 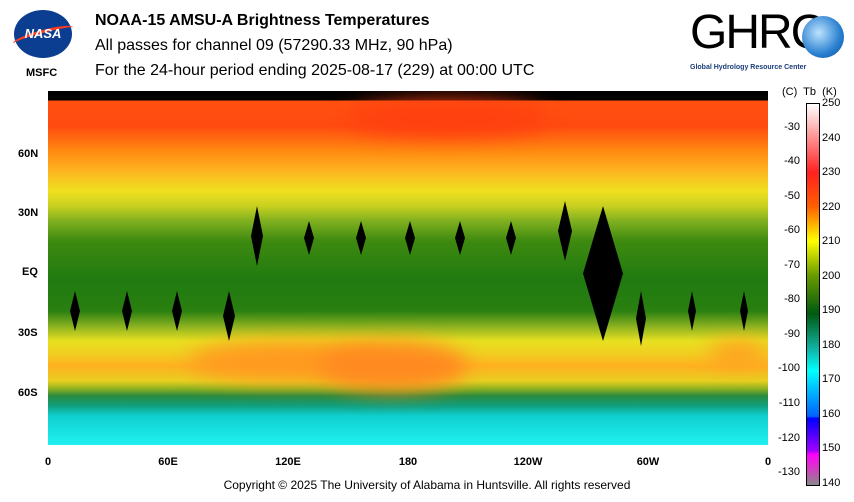 I want to click on colorbar-kelvin-label: 230, so click(x=831, y=172).